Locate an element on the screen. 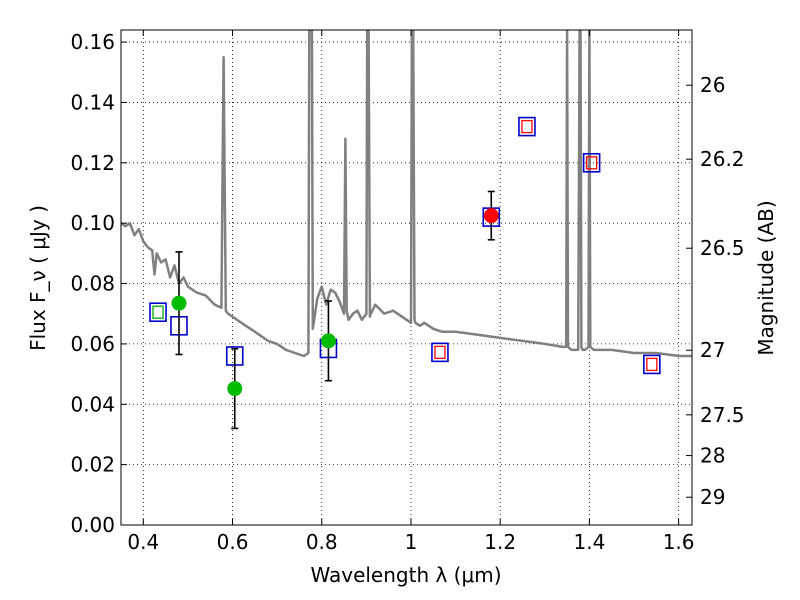 The width and height of the screenshot is (800, 600). y-tick-label: 0.08 is located at coordinates (92, 284).